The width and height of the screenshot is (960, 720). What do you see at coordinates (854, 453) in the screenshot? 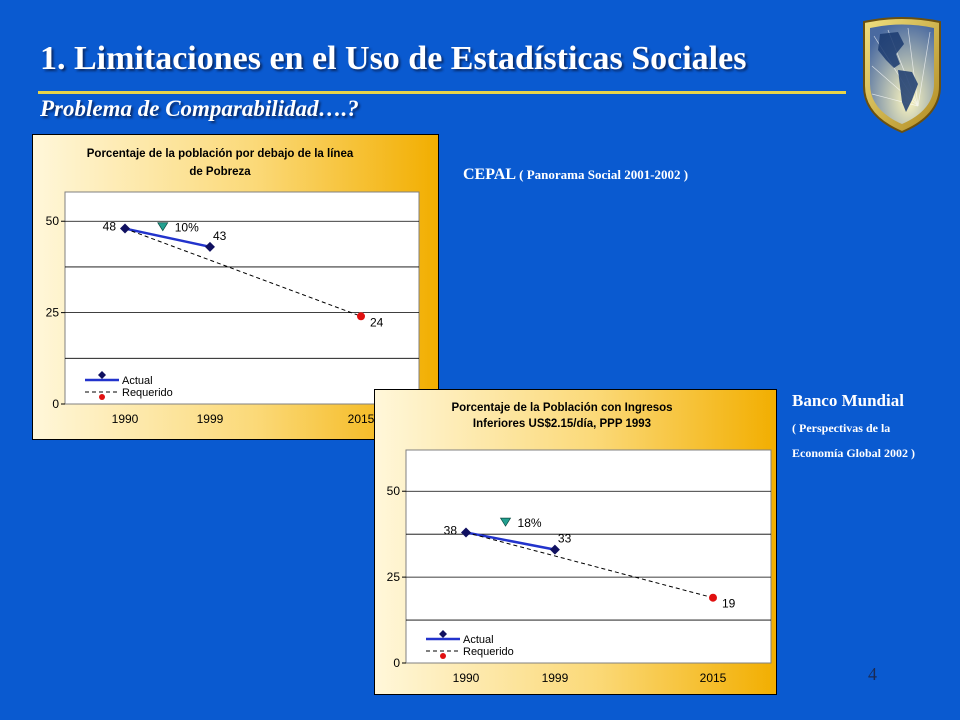
I see `bm-source-line3: Economía Global 2002 )` at bounding box center [854, 453].